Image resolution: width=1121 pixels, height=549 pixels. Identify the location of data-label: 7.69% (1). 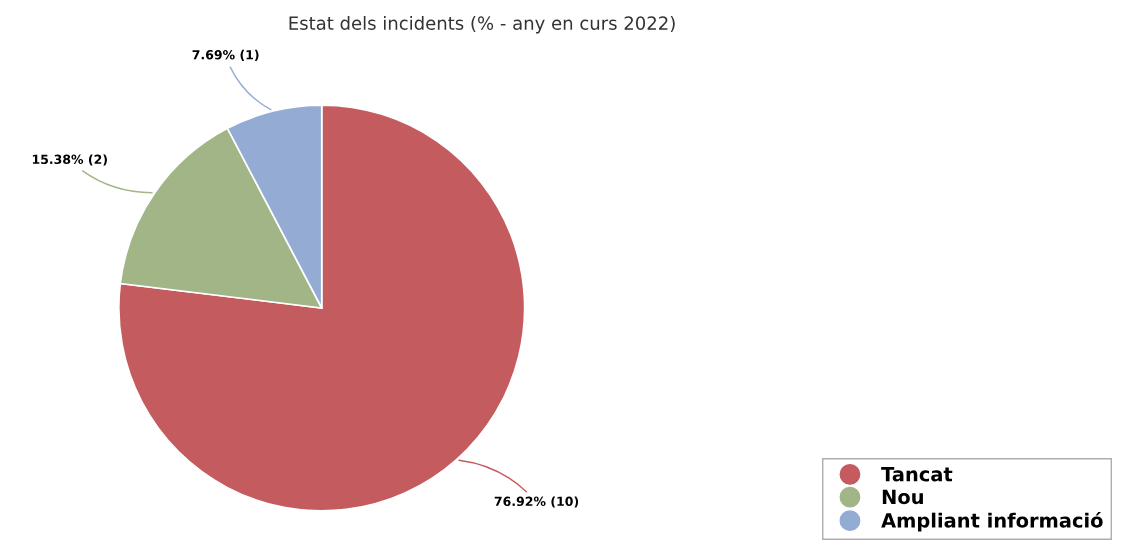
(225, 55).